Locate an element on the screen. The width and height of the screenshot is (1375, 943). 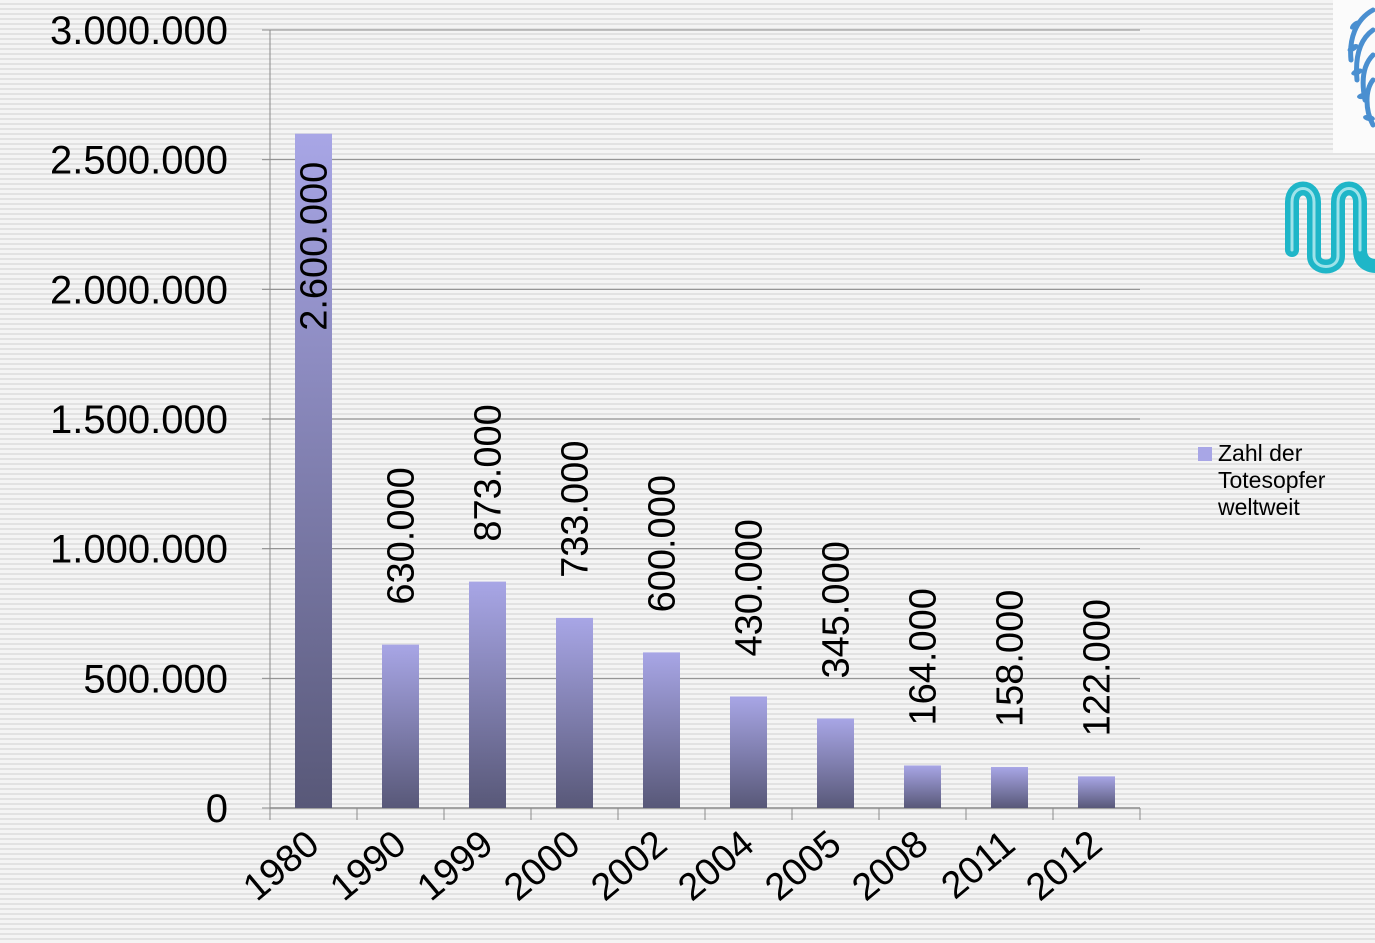
data-label-2005: 345.000 is located at coordinates (837, 609).